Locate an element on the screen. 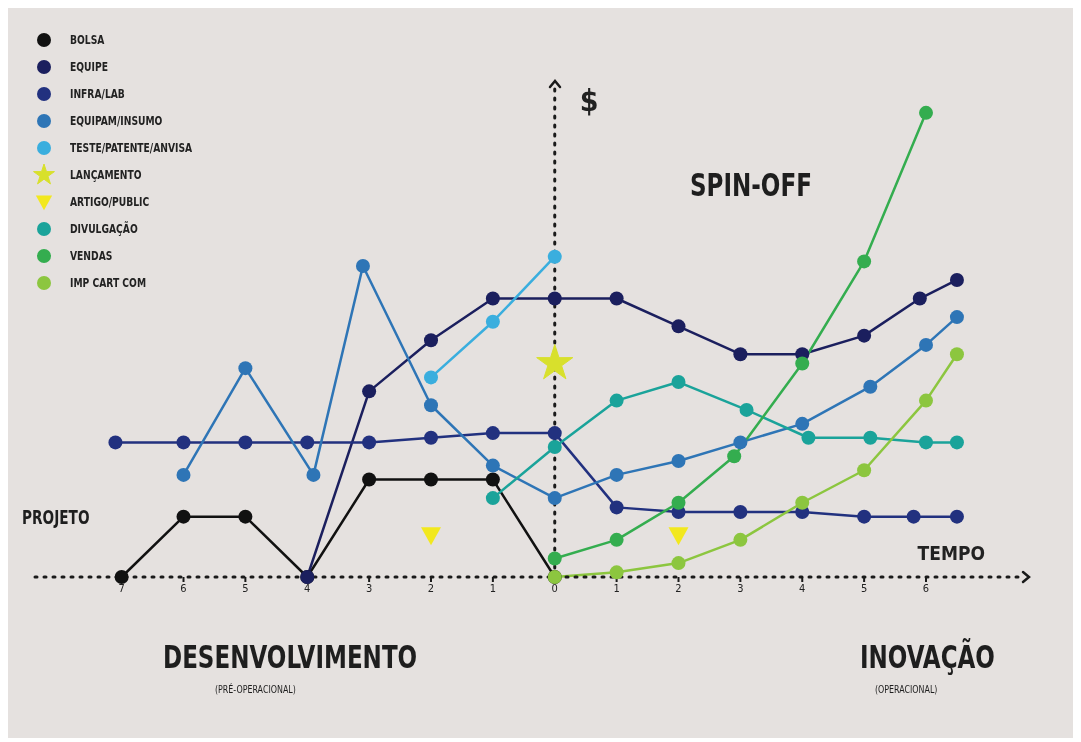 This screenshot has width=1081, height=742. legend-label: LANÇAMENTO is located at coordinates (106, 174).